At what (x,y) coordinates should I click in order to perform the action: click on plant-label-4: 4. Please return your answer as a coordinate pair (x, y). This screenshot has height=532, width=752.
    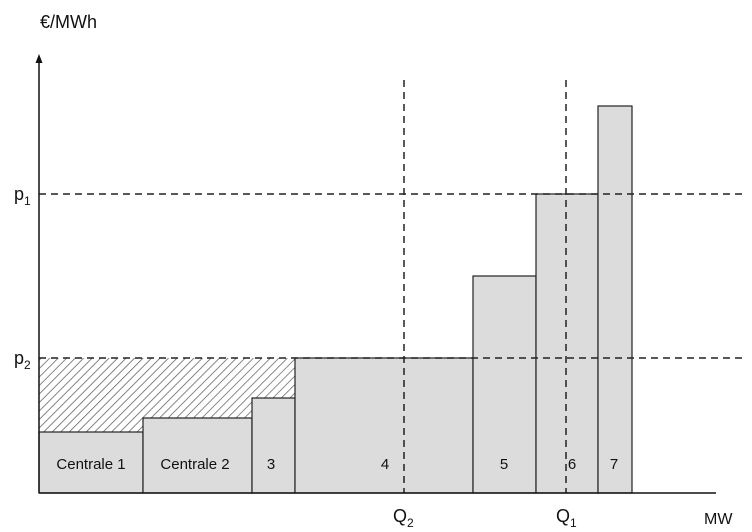
    Looking at the image, I should click on (385, 464).